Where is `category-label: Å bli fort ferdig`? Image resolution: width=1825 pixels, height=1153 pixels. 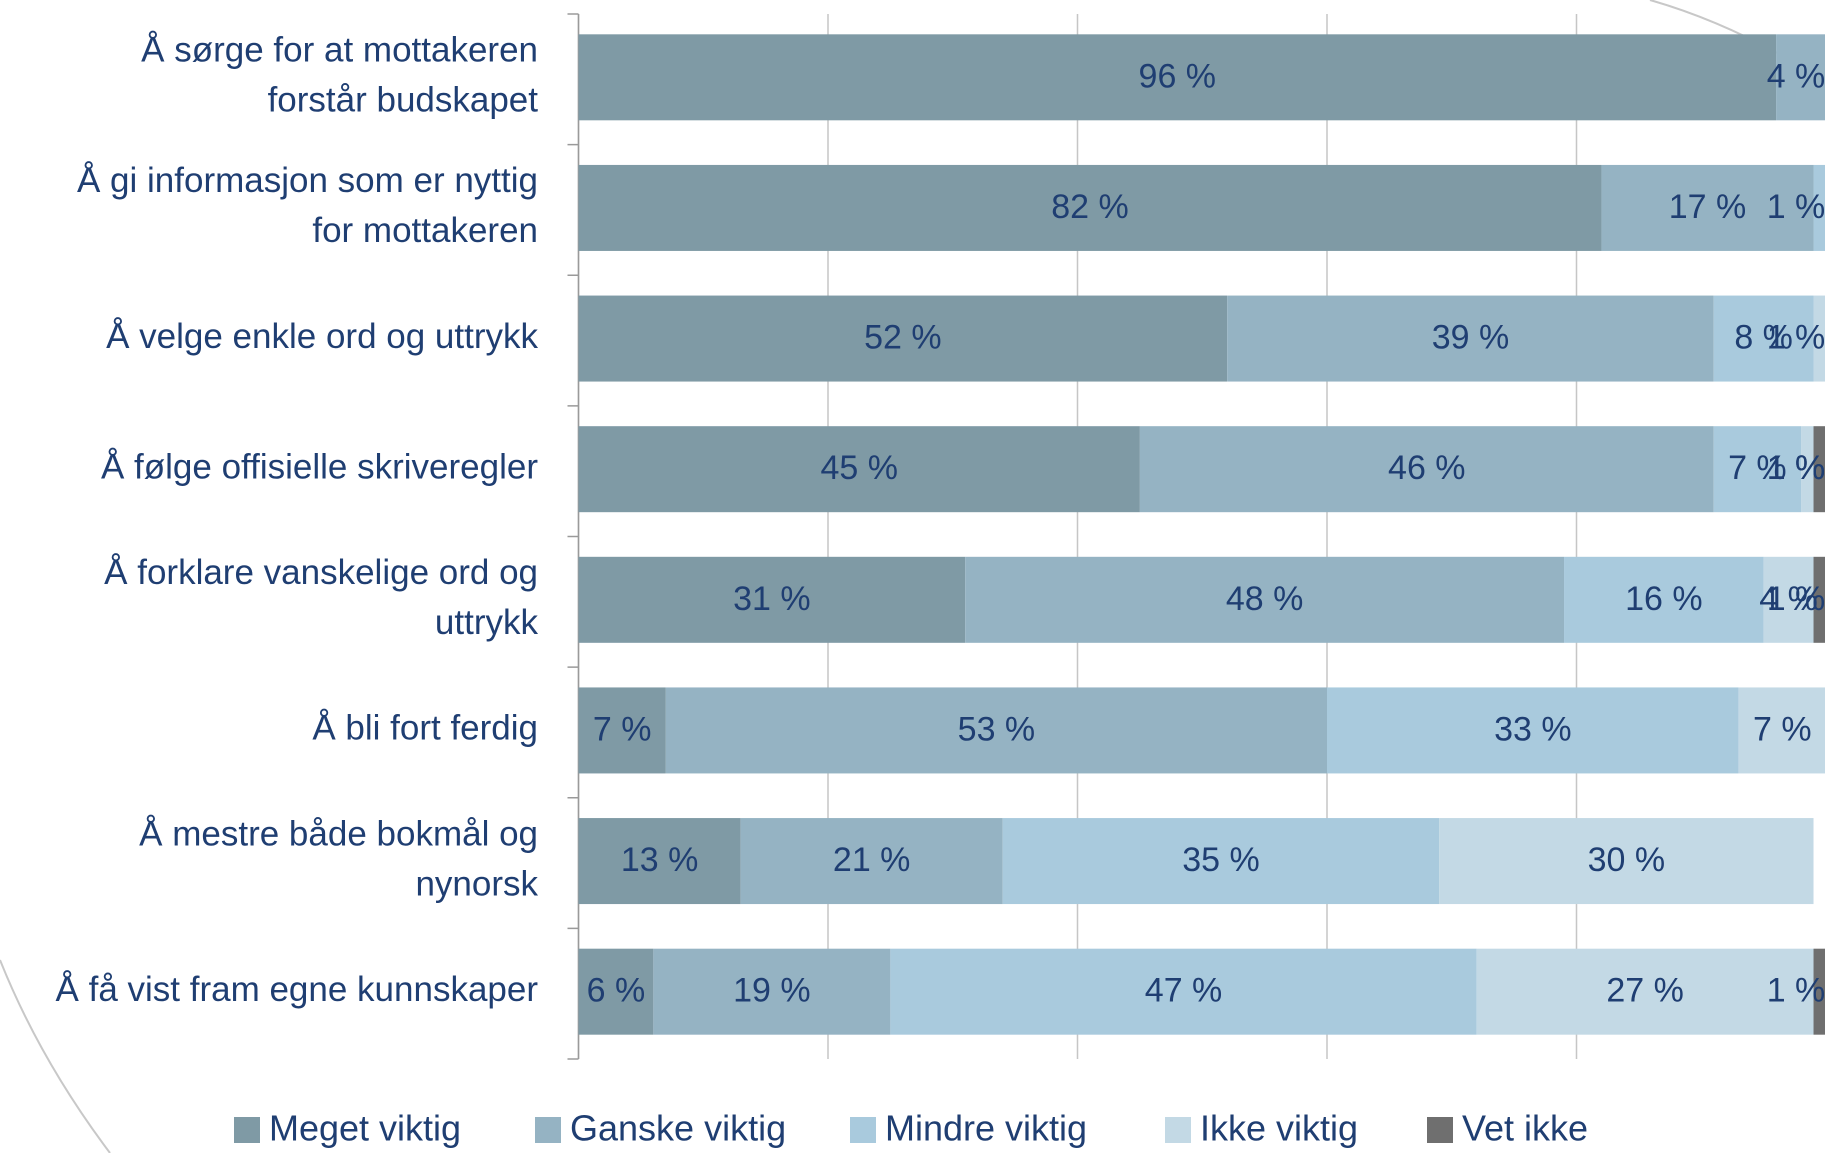
category-label: Å bli fort ferdig is located at coordinates (425, 728).